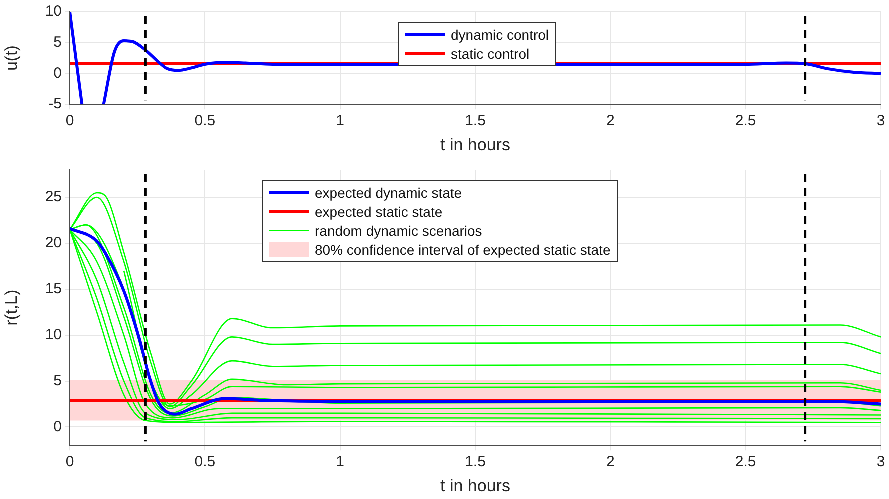 The width and height of the screenshot is (889, 499). Describe the element at coordinates (11, 59) in the screenshot. I see `y-axis-title: u(t)` at that location.